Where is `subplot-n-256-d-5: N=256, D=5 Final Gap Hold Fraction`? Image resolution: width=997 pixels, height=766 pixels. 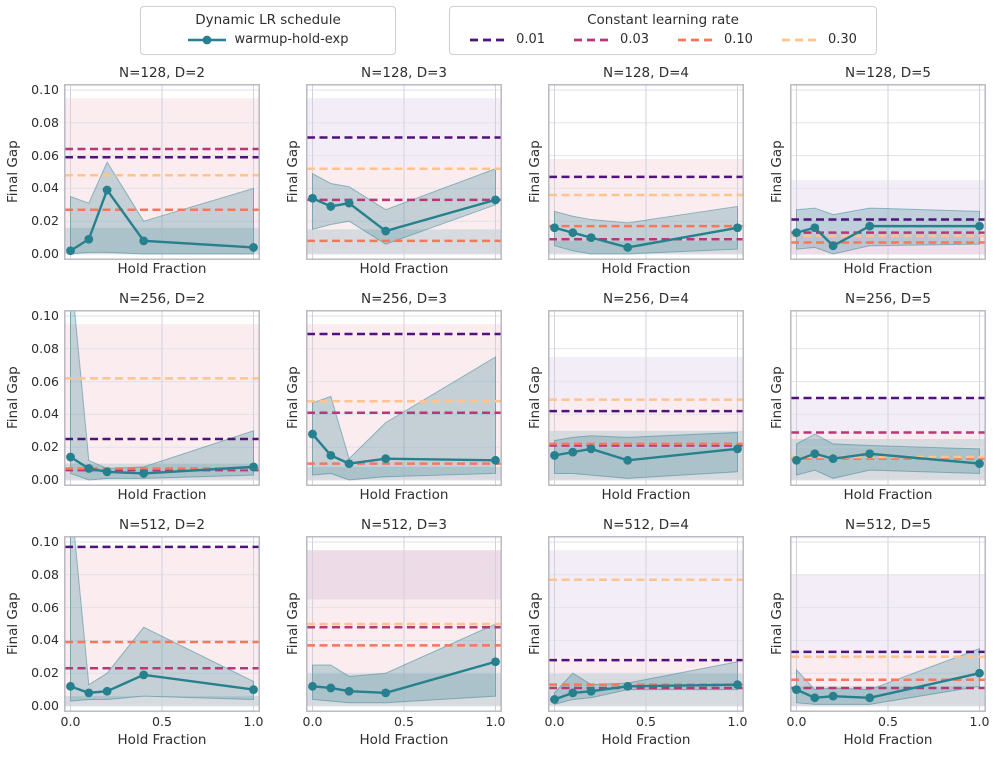
subplot-n-256-d-5: N=256, D=5 Final Gap Hold Fraction is located at coordinates (877, 398).